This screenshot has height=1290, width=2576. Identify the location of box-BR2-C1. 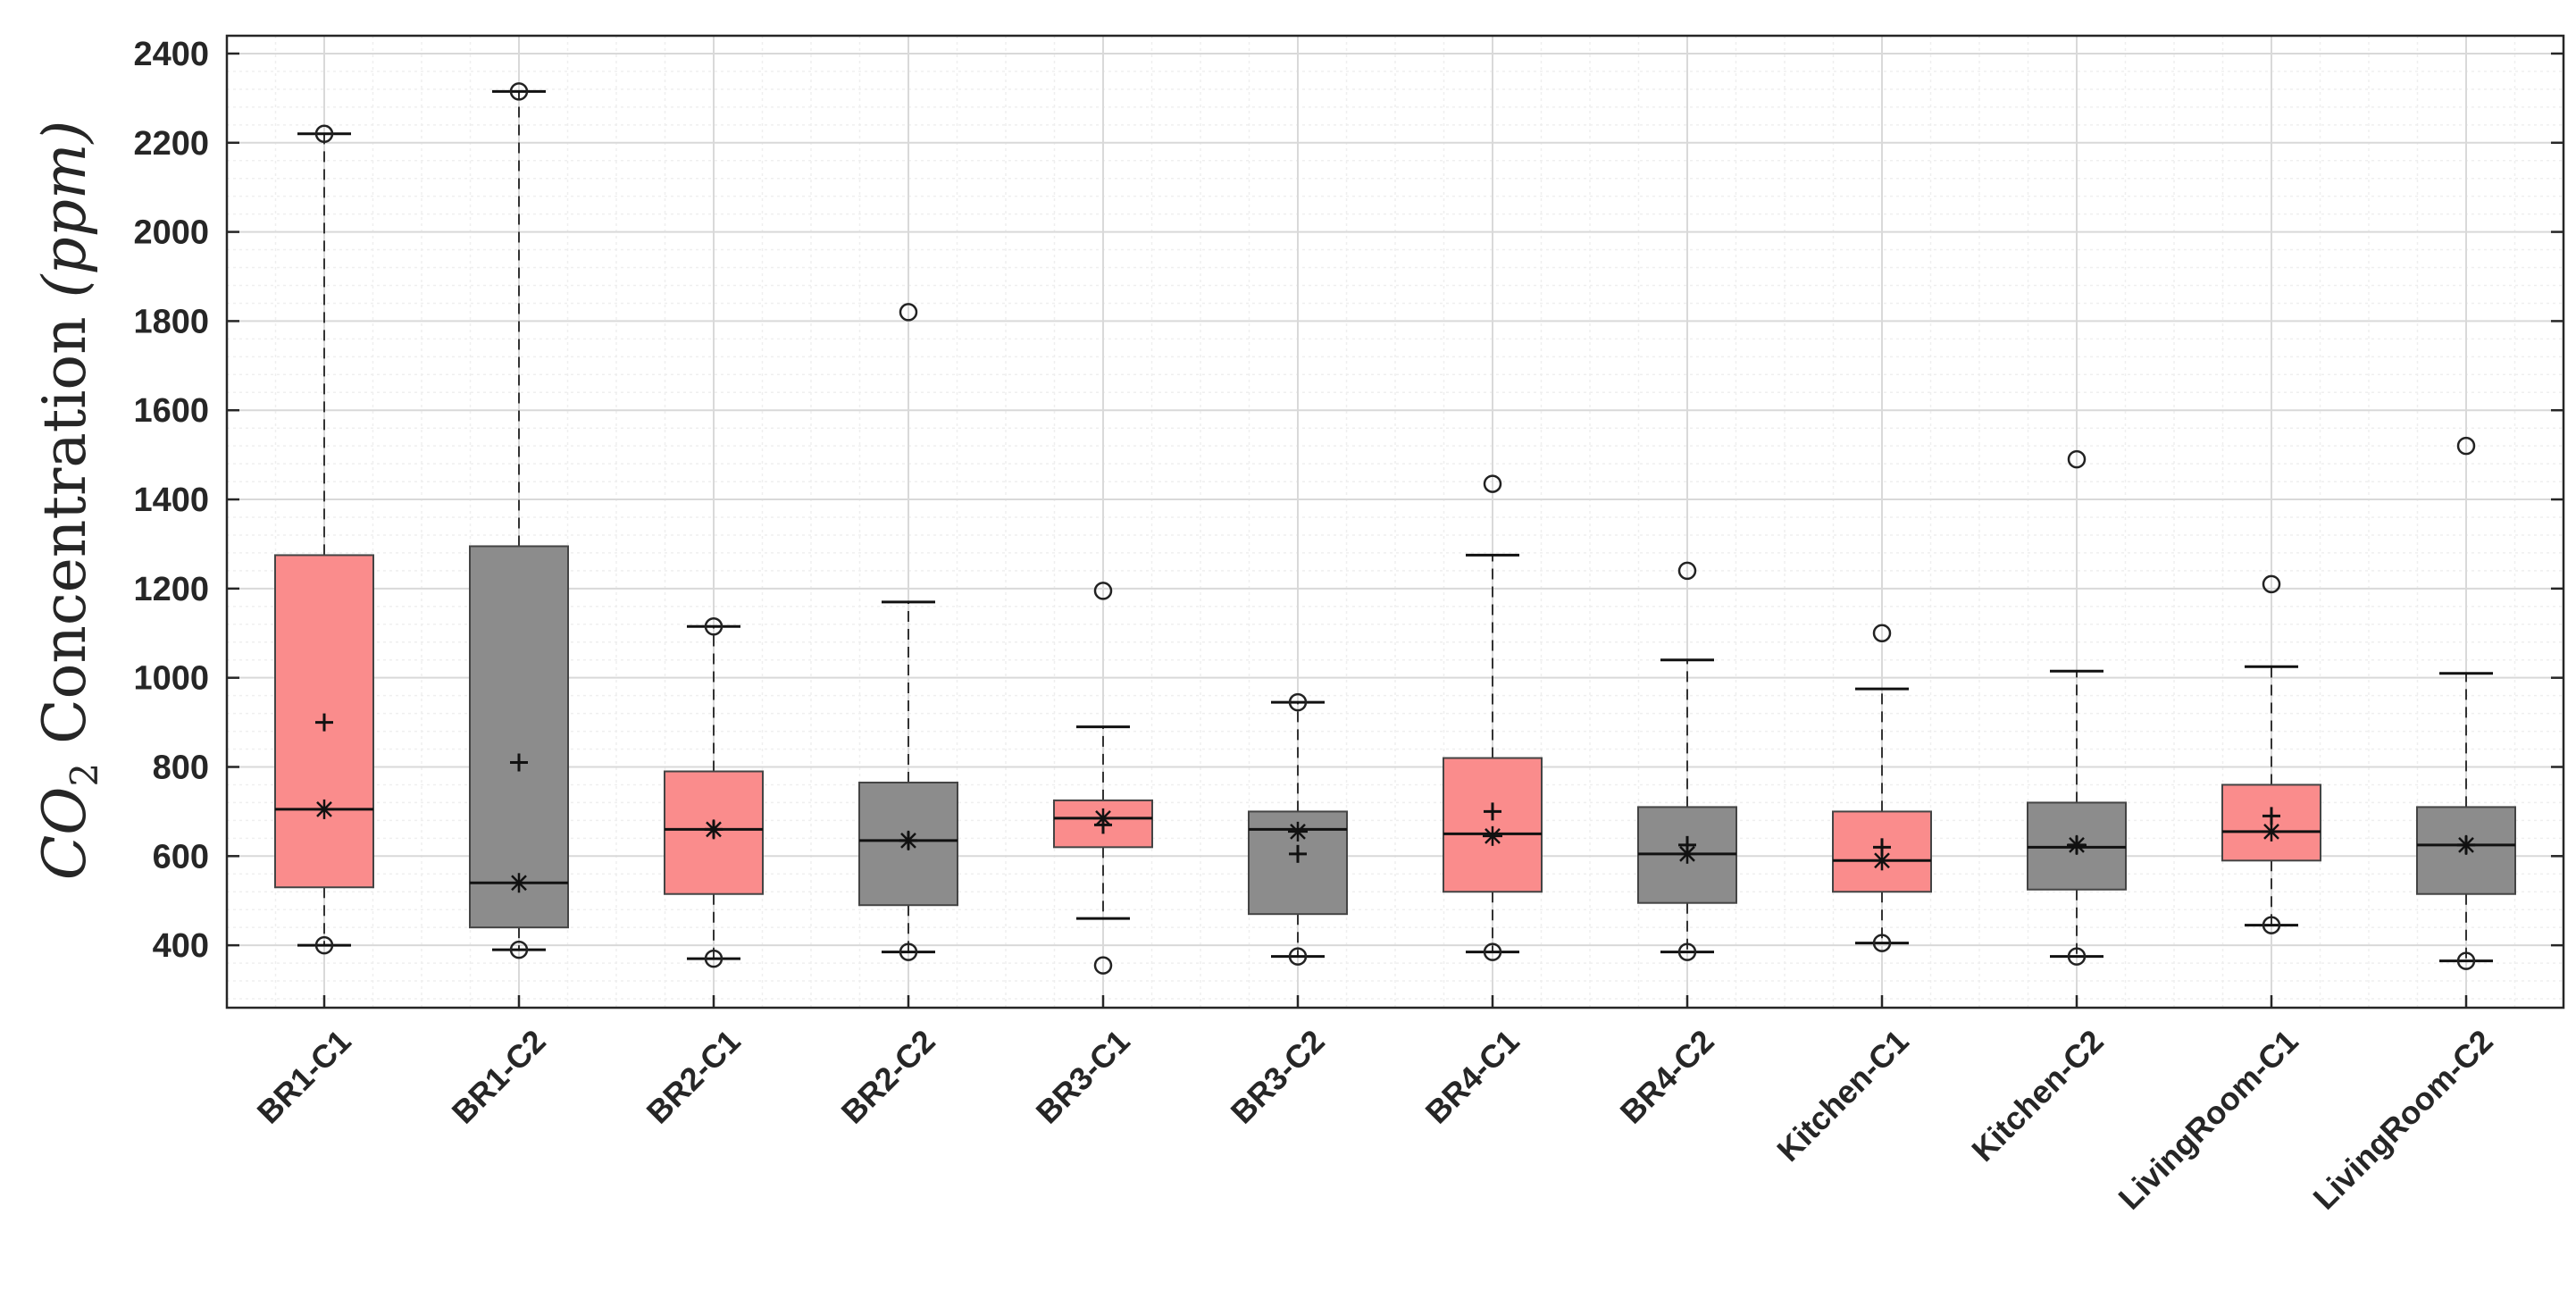
(714, 792).